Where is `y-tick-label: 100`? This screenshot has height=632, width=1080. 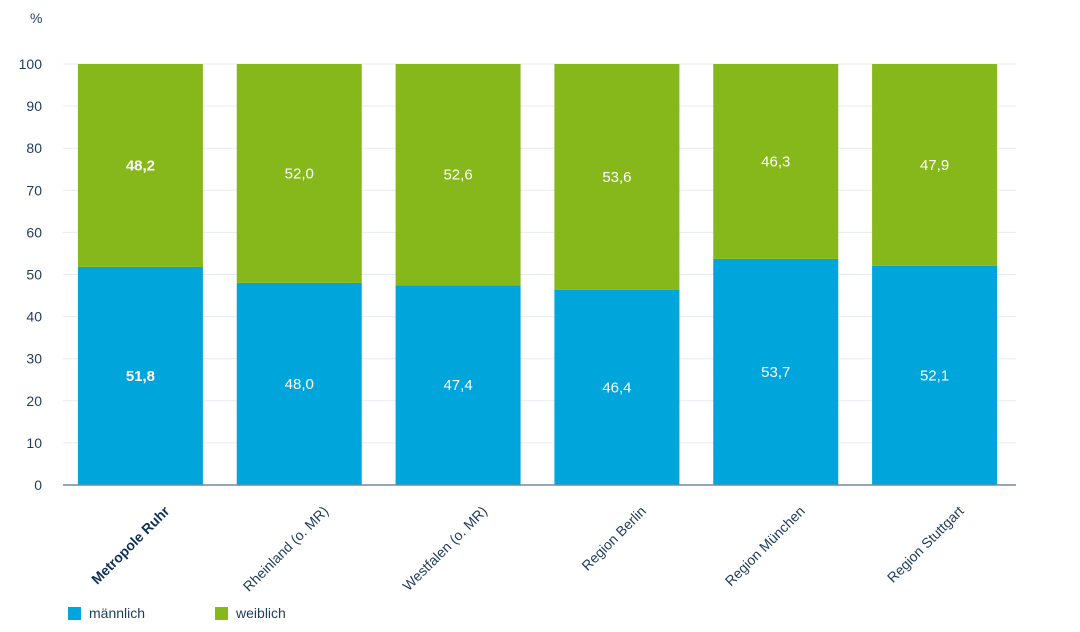 y-tick-label: 100 is located at coordinates (31, 64).